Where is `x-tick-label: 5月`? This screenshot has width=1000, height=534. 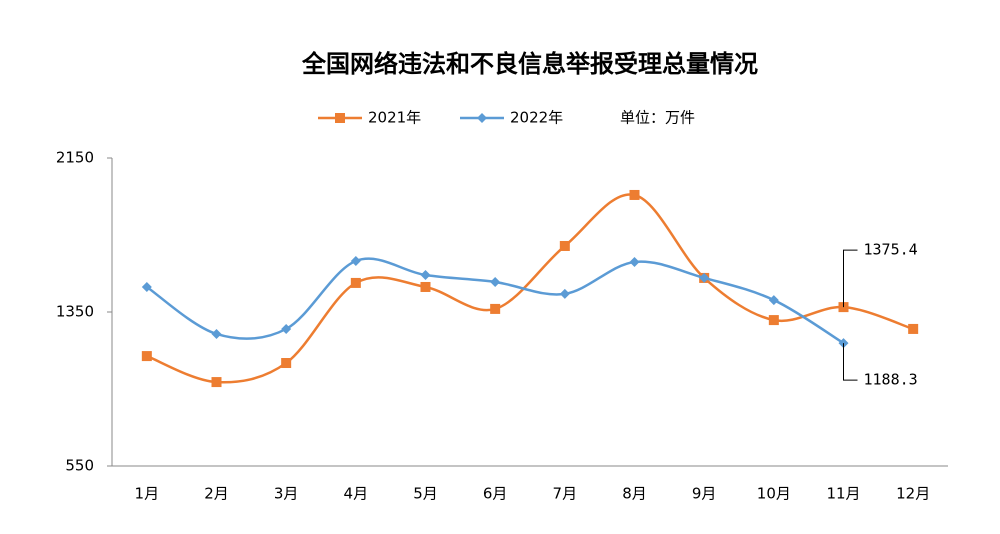
x-tick-label: 5月 is located at coordinates (425, 494).